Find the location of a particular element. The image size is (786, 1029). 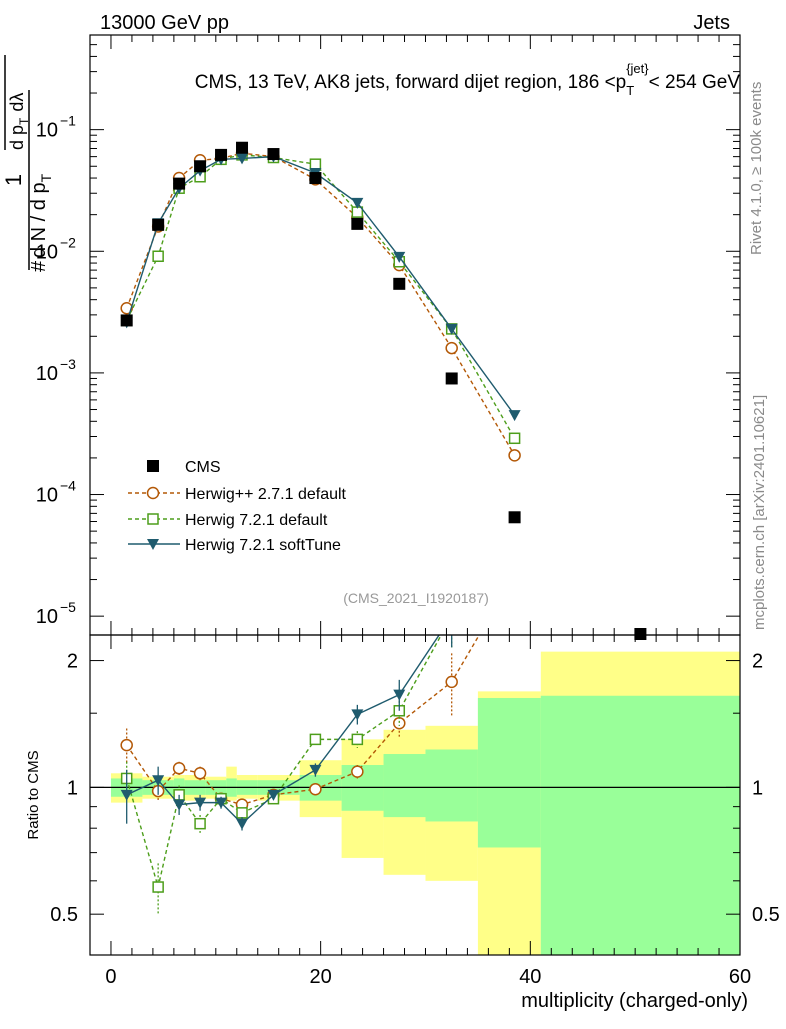

x-axis-label: multiplicity (charged-only) is located at coordinates (634, 1001).